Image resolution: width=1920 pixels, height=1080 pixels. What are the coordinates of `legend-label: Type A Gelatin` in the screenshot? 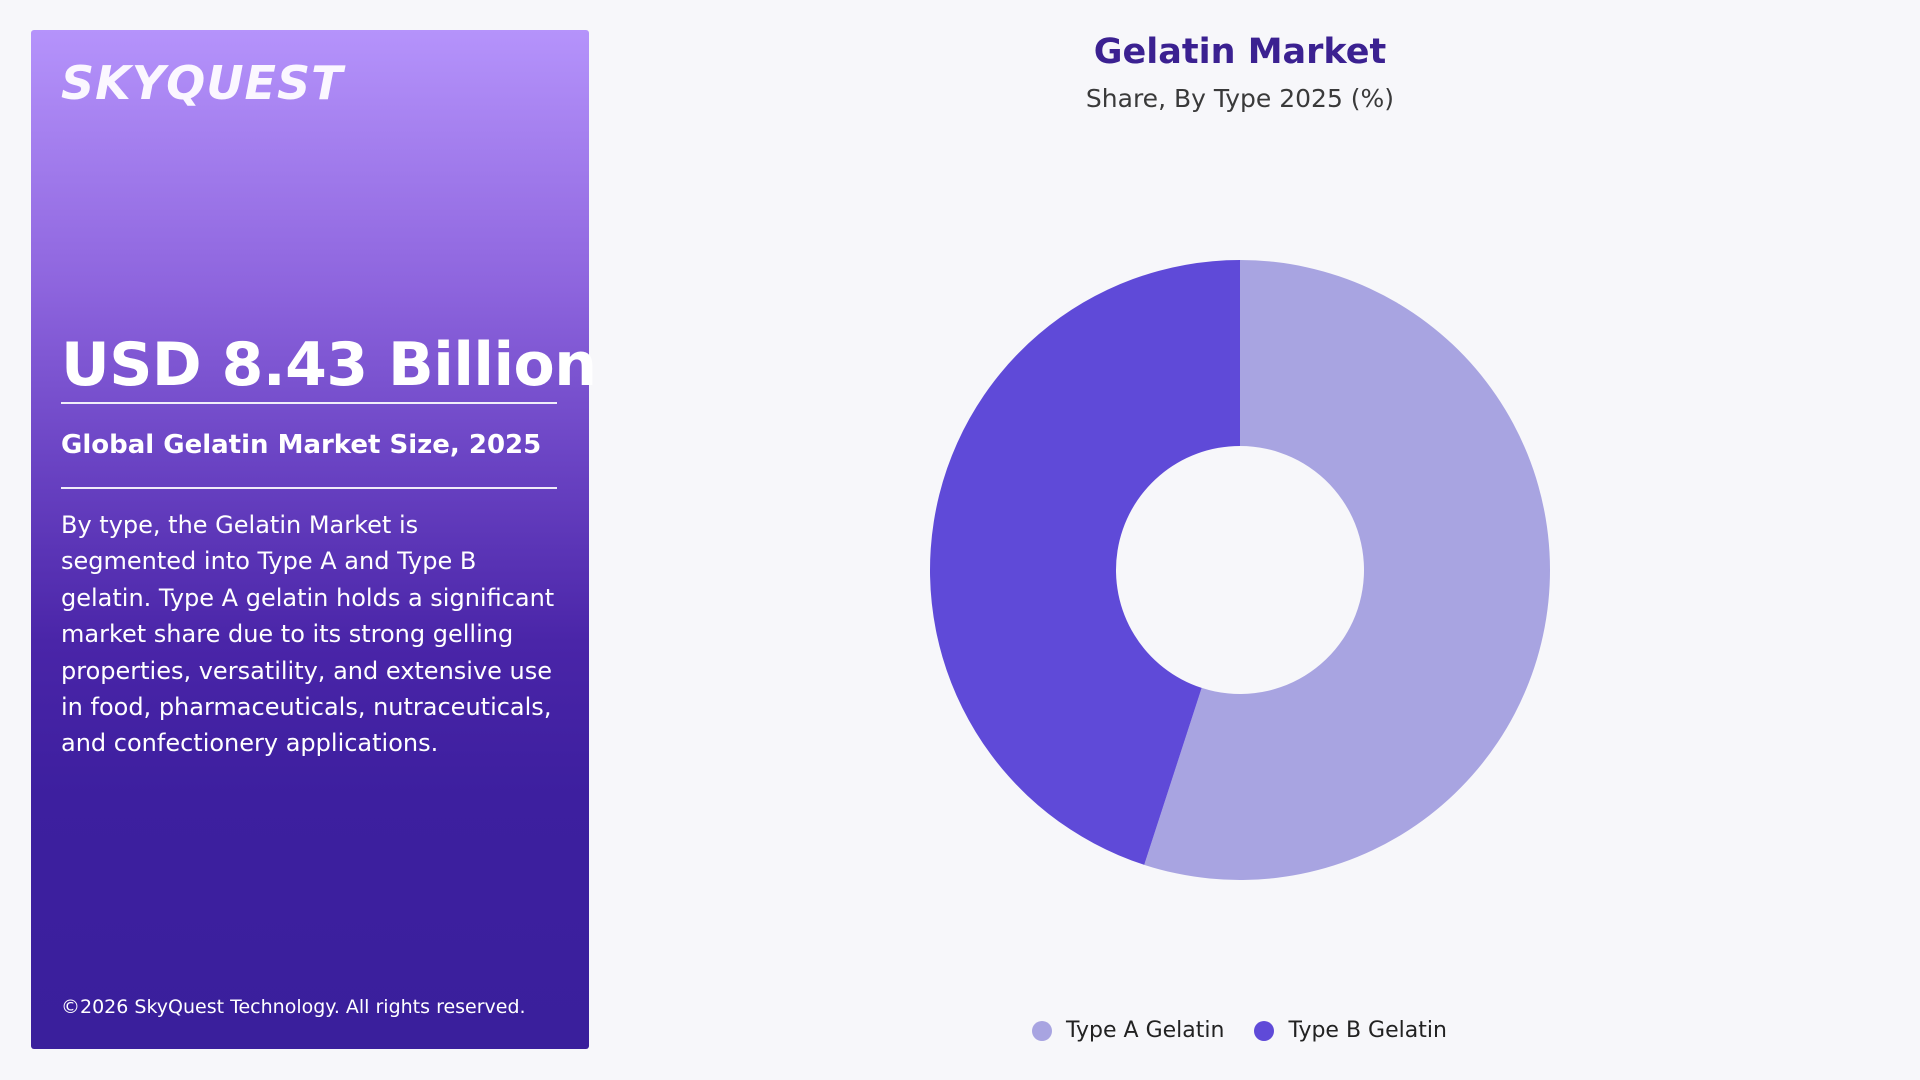 It's located at (1145, 1030).